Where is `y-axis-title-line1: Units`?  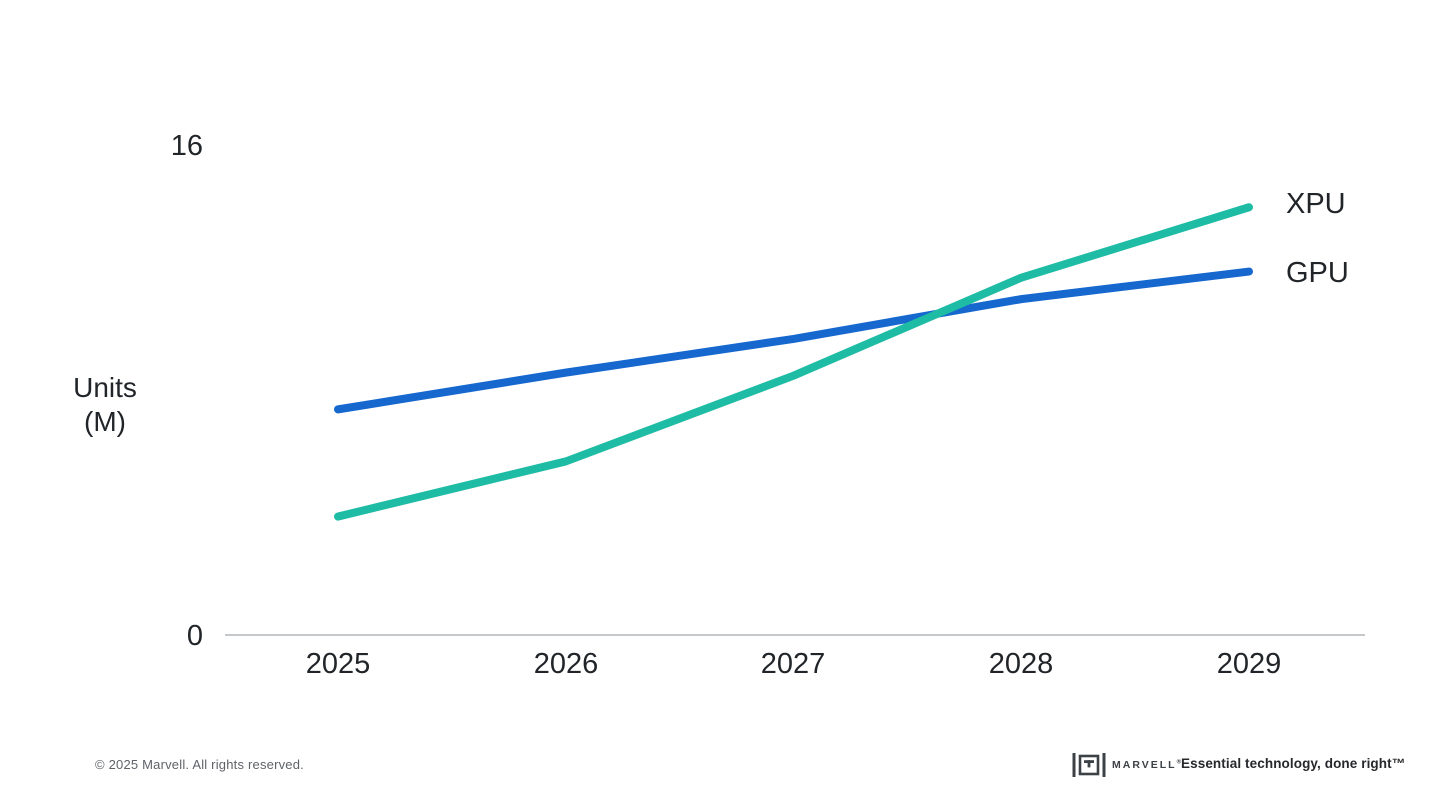
y-axis-title-line1: Units is located at coordinates (105, 387).